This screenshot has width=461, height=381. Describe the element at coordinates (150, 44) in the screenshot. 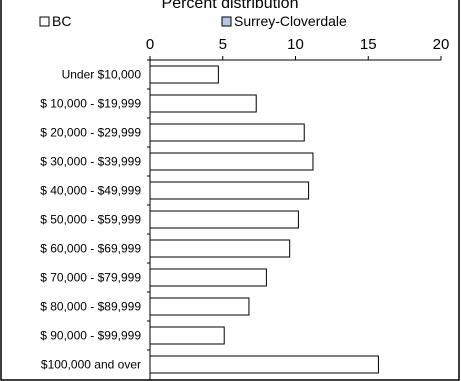

I see `x-tick-label: 0` at that location.